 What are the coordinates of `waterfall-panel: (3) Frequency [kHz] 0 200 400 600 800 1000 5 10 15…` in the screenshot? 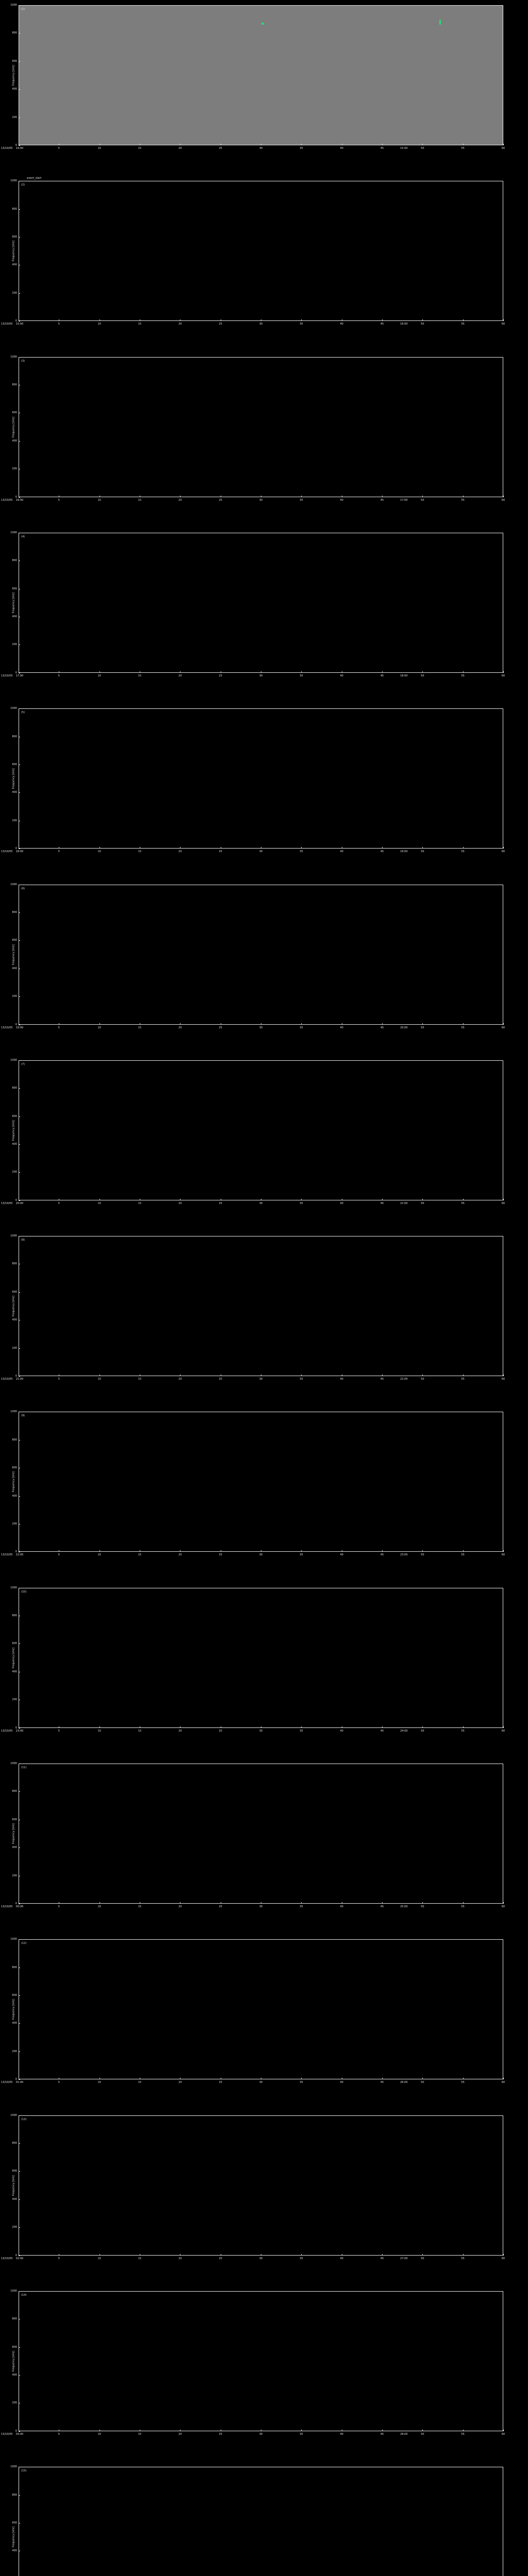 It's located at (264, 438).